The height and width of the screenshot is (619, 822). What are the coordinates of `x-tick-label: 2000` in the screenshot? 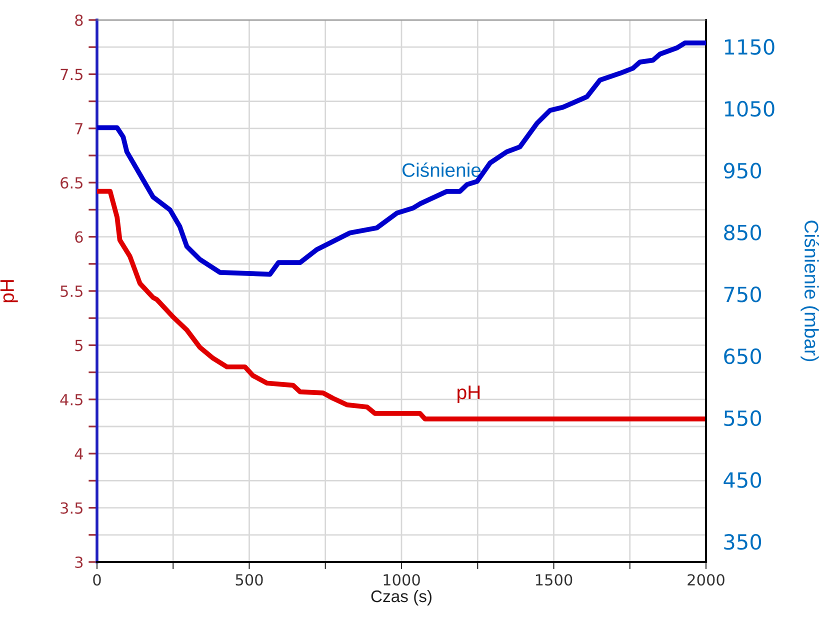 It's located at (706, 580).